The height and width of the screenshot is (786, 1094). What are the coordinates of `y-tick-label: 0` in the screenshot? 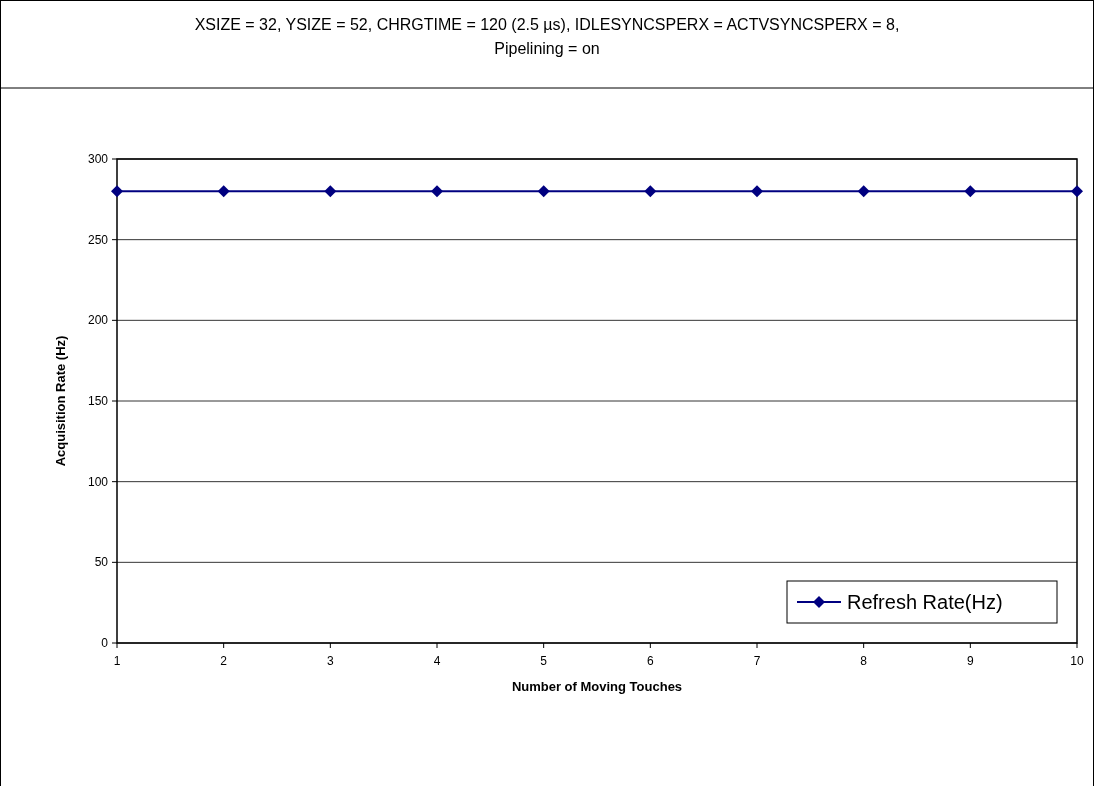 It's located at (105, 643).